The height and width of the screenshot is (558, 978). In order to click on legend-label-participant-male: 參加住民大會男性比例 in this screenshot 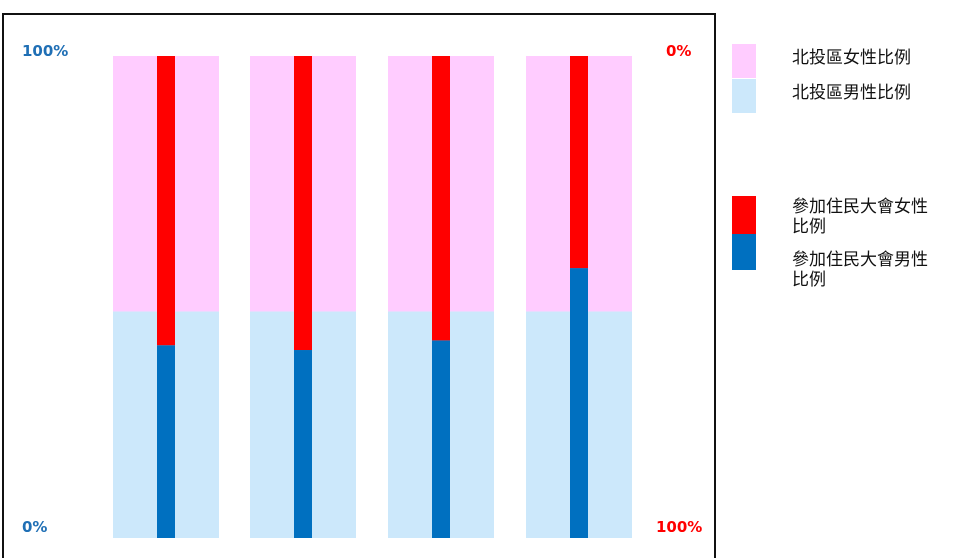, I will do `click(860, 270)`.